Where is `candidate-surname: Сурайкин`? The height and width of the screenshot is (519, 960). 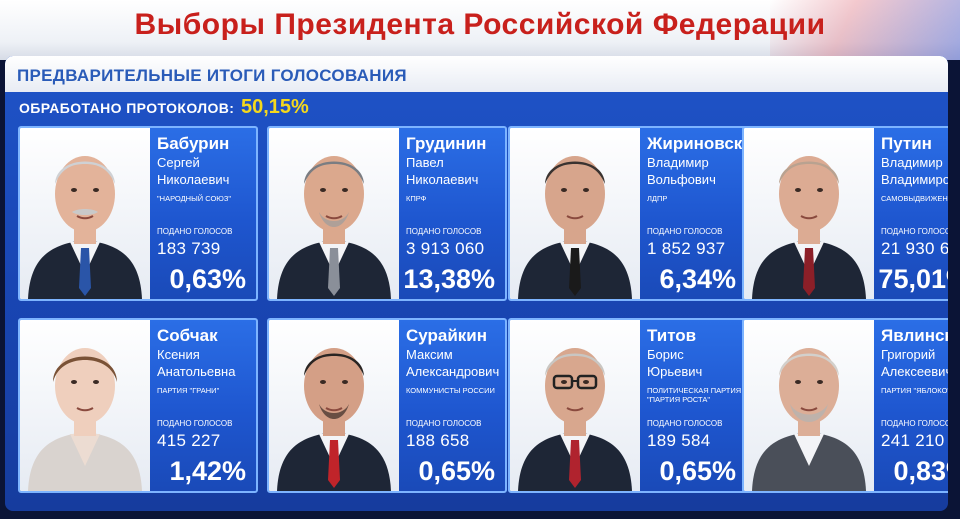
candidate-surname: Сурайкин is located at coordinates (447, 335).